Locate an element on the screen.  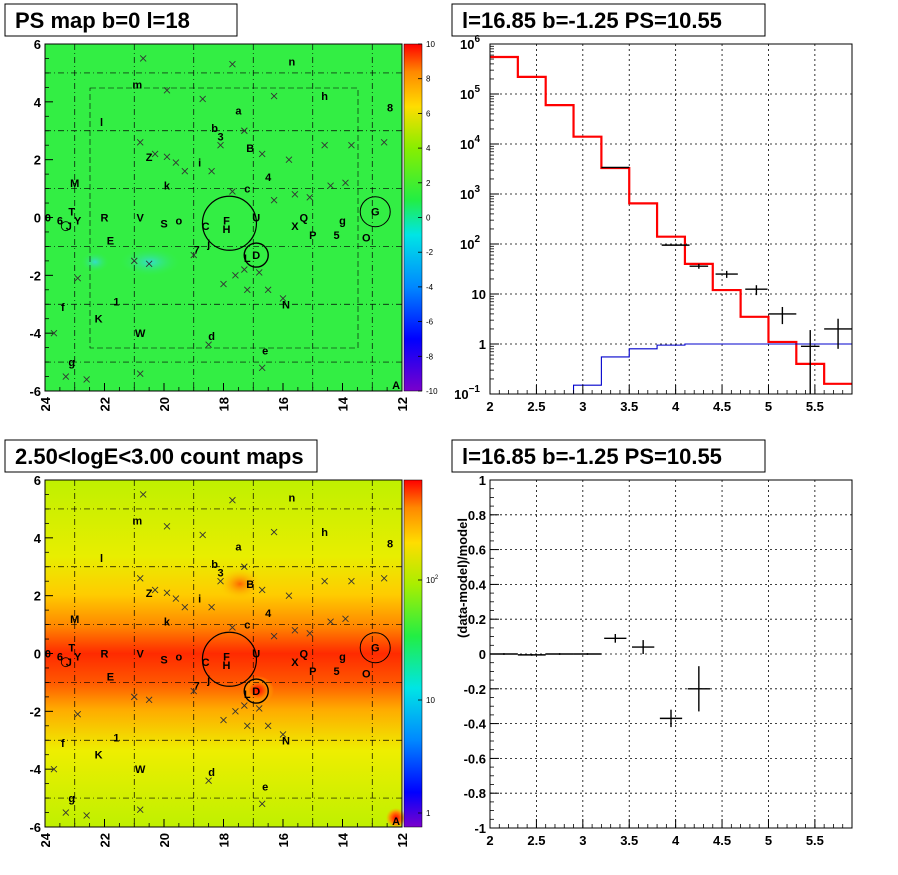
source-label: o is located at coordinates (179, 221).